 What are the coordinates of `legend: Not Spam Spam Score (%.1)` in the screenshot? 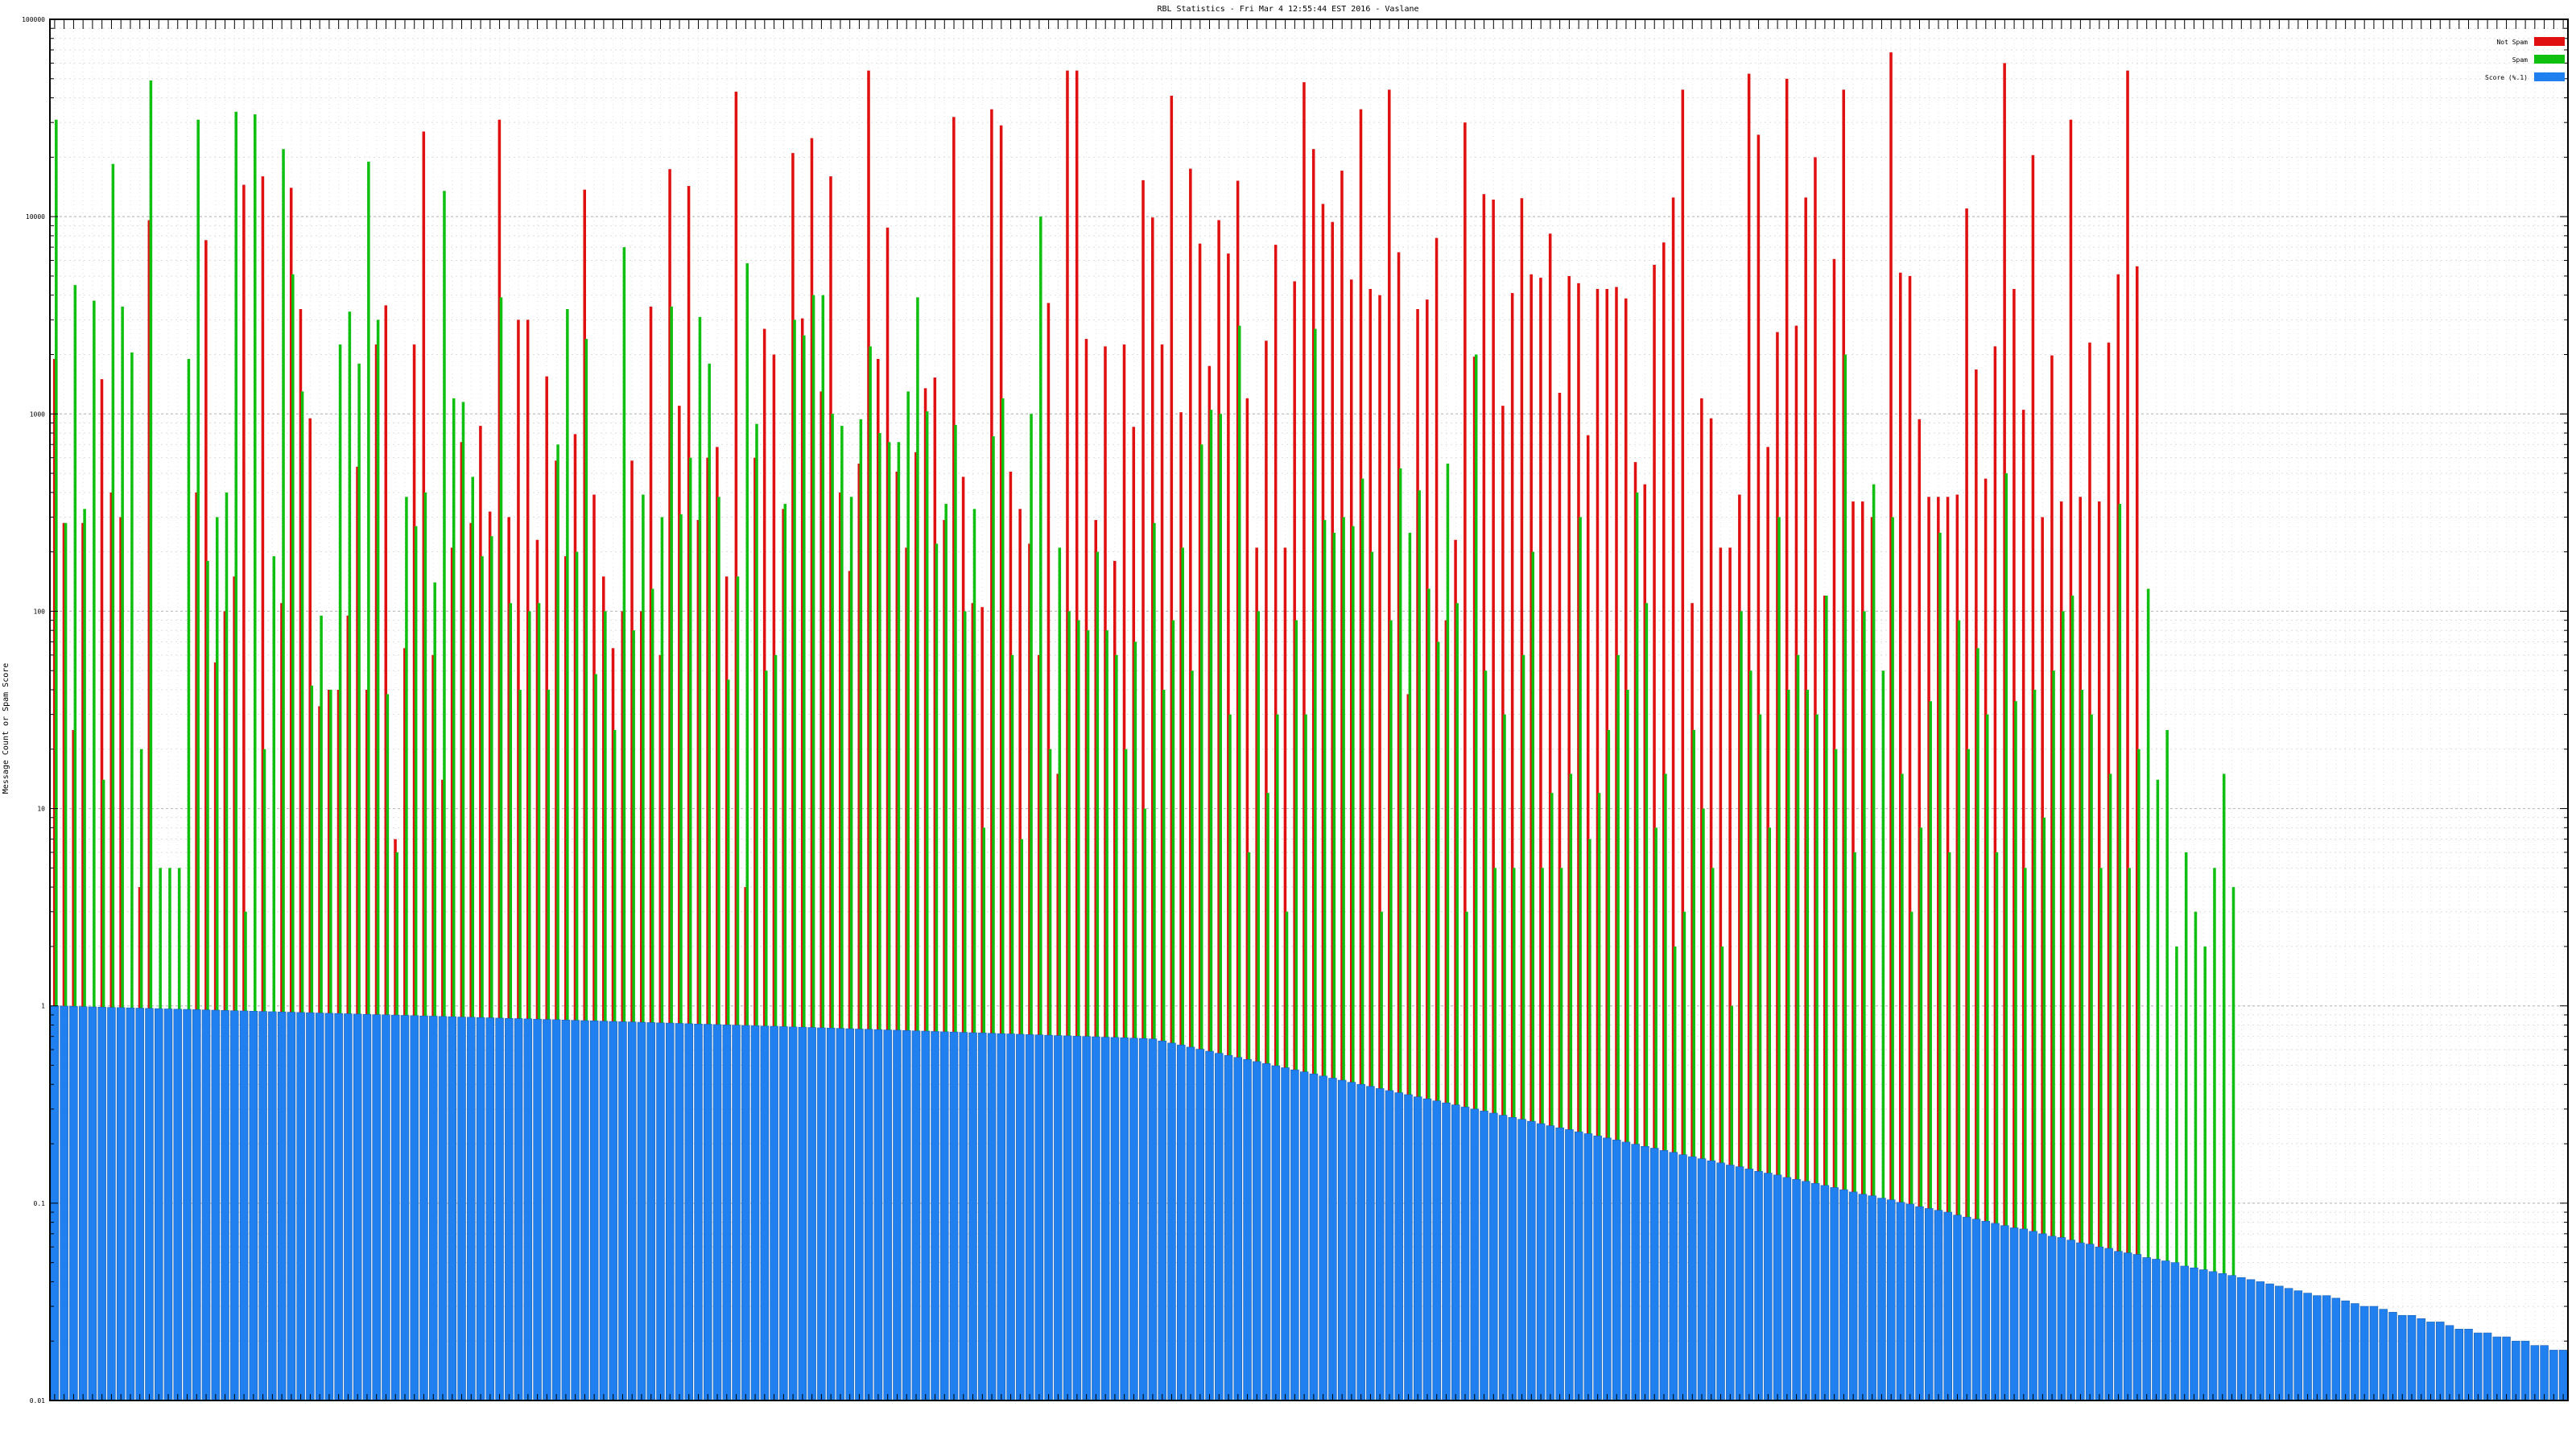 It's located at (2525, 59).